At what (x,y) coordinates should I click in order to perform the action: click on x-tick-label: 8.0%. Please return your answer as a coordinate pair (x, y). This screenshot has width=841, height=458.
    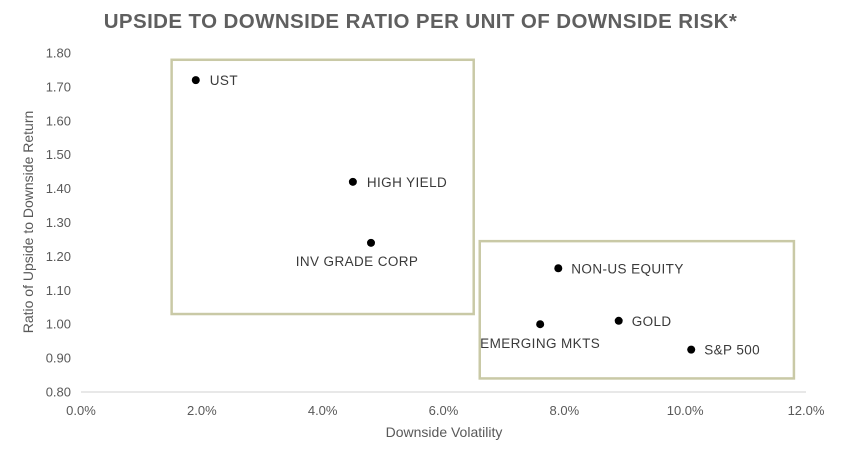
    Looking at the image, I should click on (565, 410).